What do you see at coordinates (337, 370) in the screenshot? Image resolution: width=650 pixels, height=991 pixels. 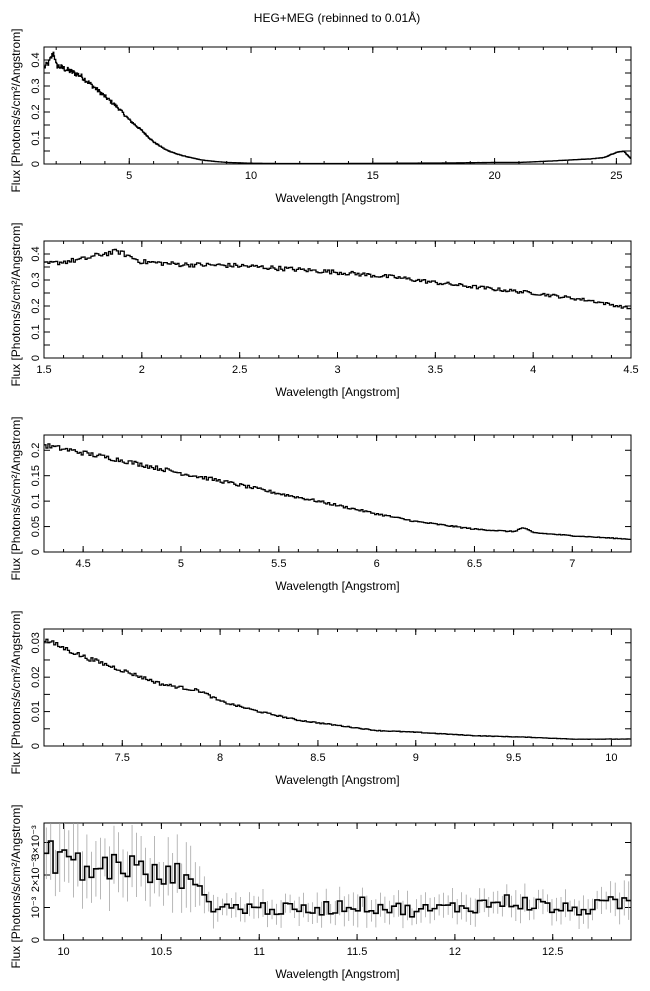 I see `x-tick-label: 3` at bounding box center [337, 370].